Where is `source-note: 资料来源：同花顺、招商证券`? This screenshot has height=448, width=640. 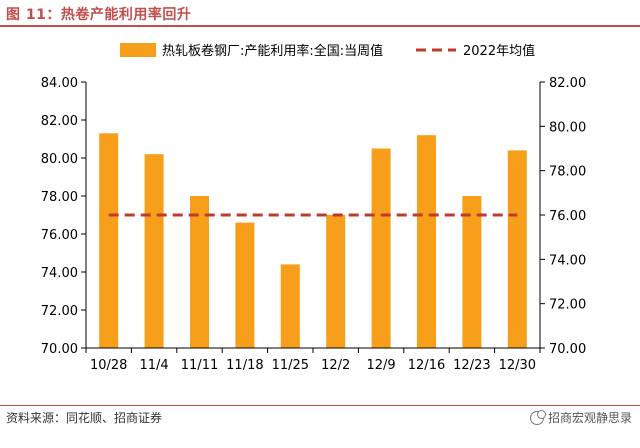 source-note: 资料来源：同花顺、招商证券 is located at coordinates (84, 418).